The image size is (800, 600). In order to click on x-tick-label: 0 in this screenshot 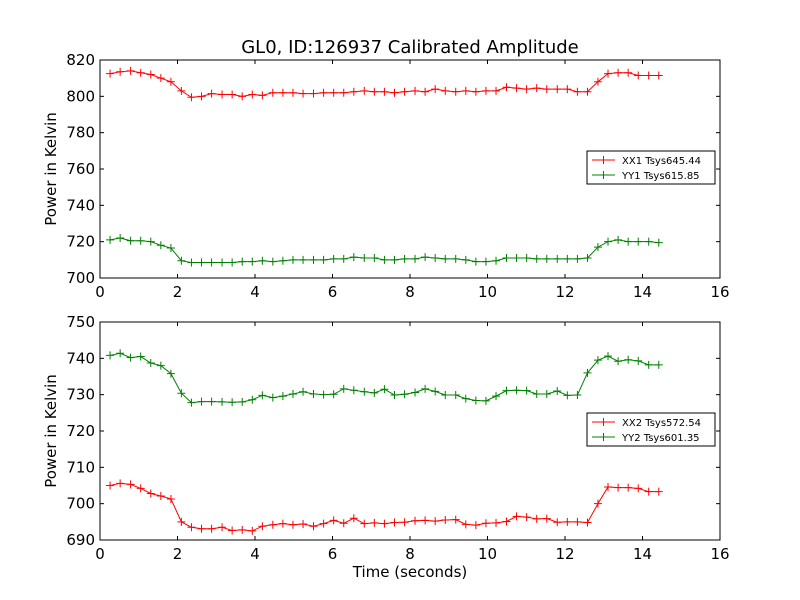, I will do `click(100, 292)`.